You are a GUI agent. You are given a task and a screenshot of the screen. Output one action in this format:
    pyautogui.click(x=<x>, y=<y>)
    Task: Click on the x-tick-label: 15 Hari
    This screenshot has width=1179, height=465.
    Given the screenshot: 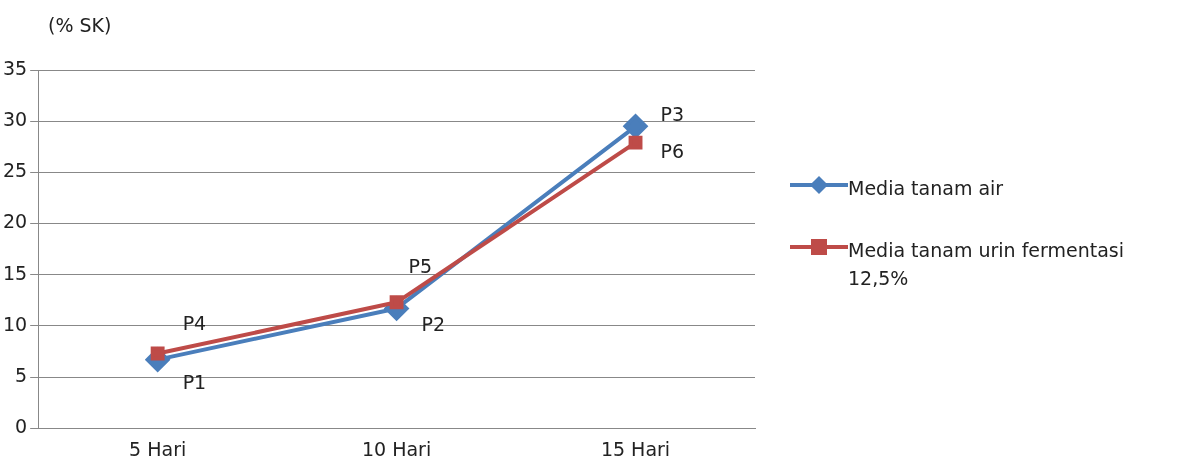 What is the action you would take?
    pyautogui.click(x=635, y=448)
    